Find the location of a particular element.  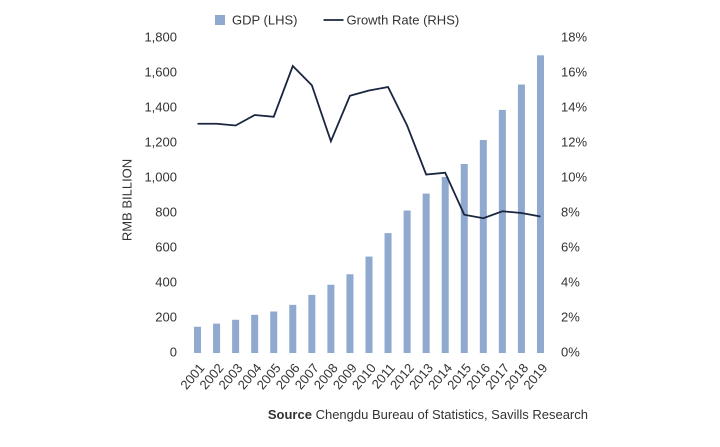

y-tick-label: 1,800 is located at coordinates (160, 36).